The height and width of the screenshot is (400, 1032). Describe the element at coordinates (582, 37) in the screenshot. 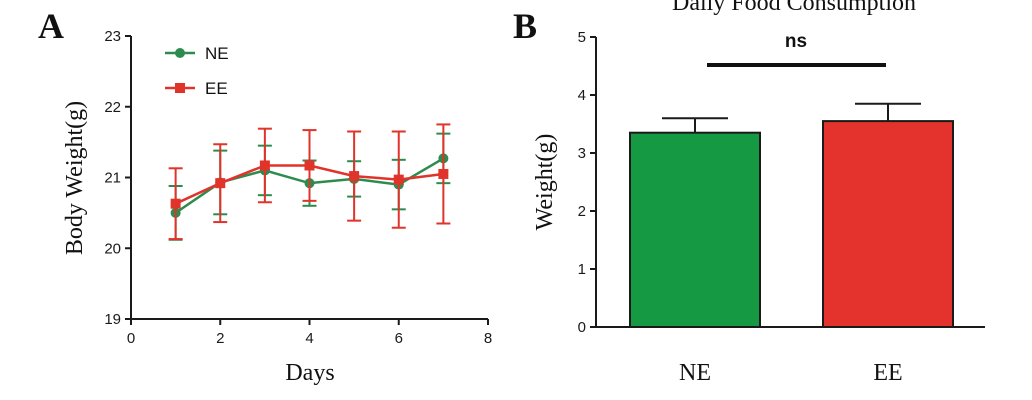

I see `y-tick-label: 5` at that location.